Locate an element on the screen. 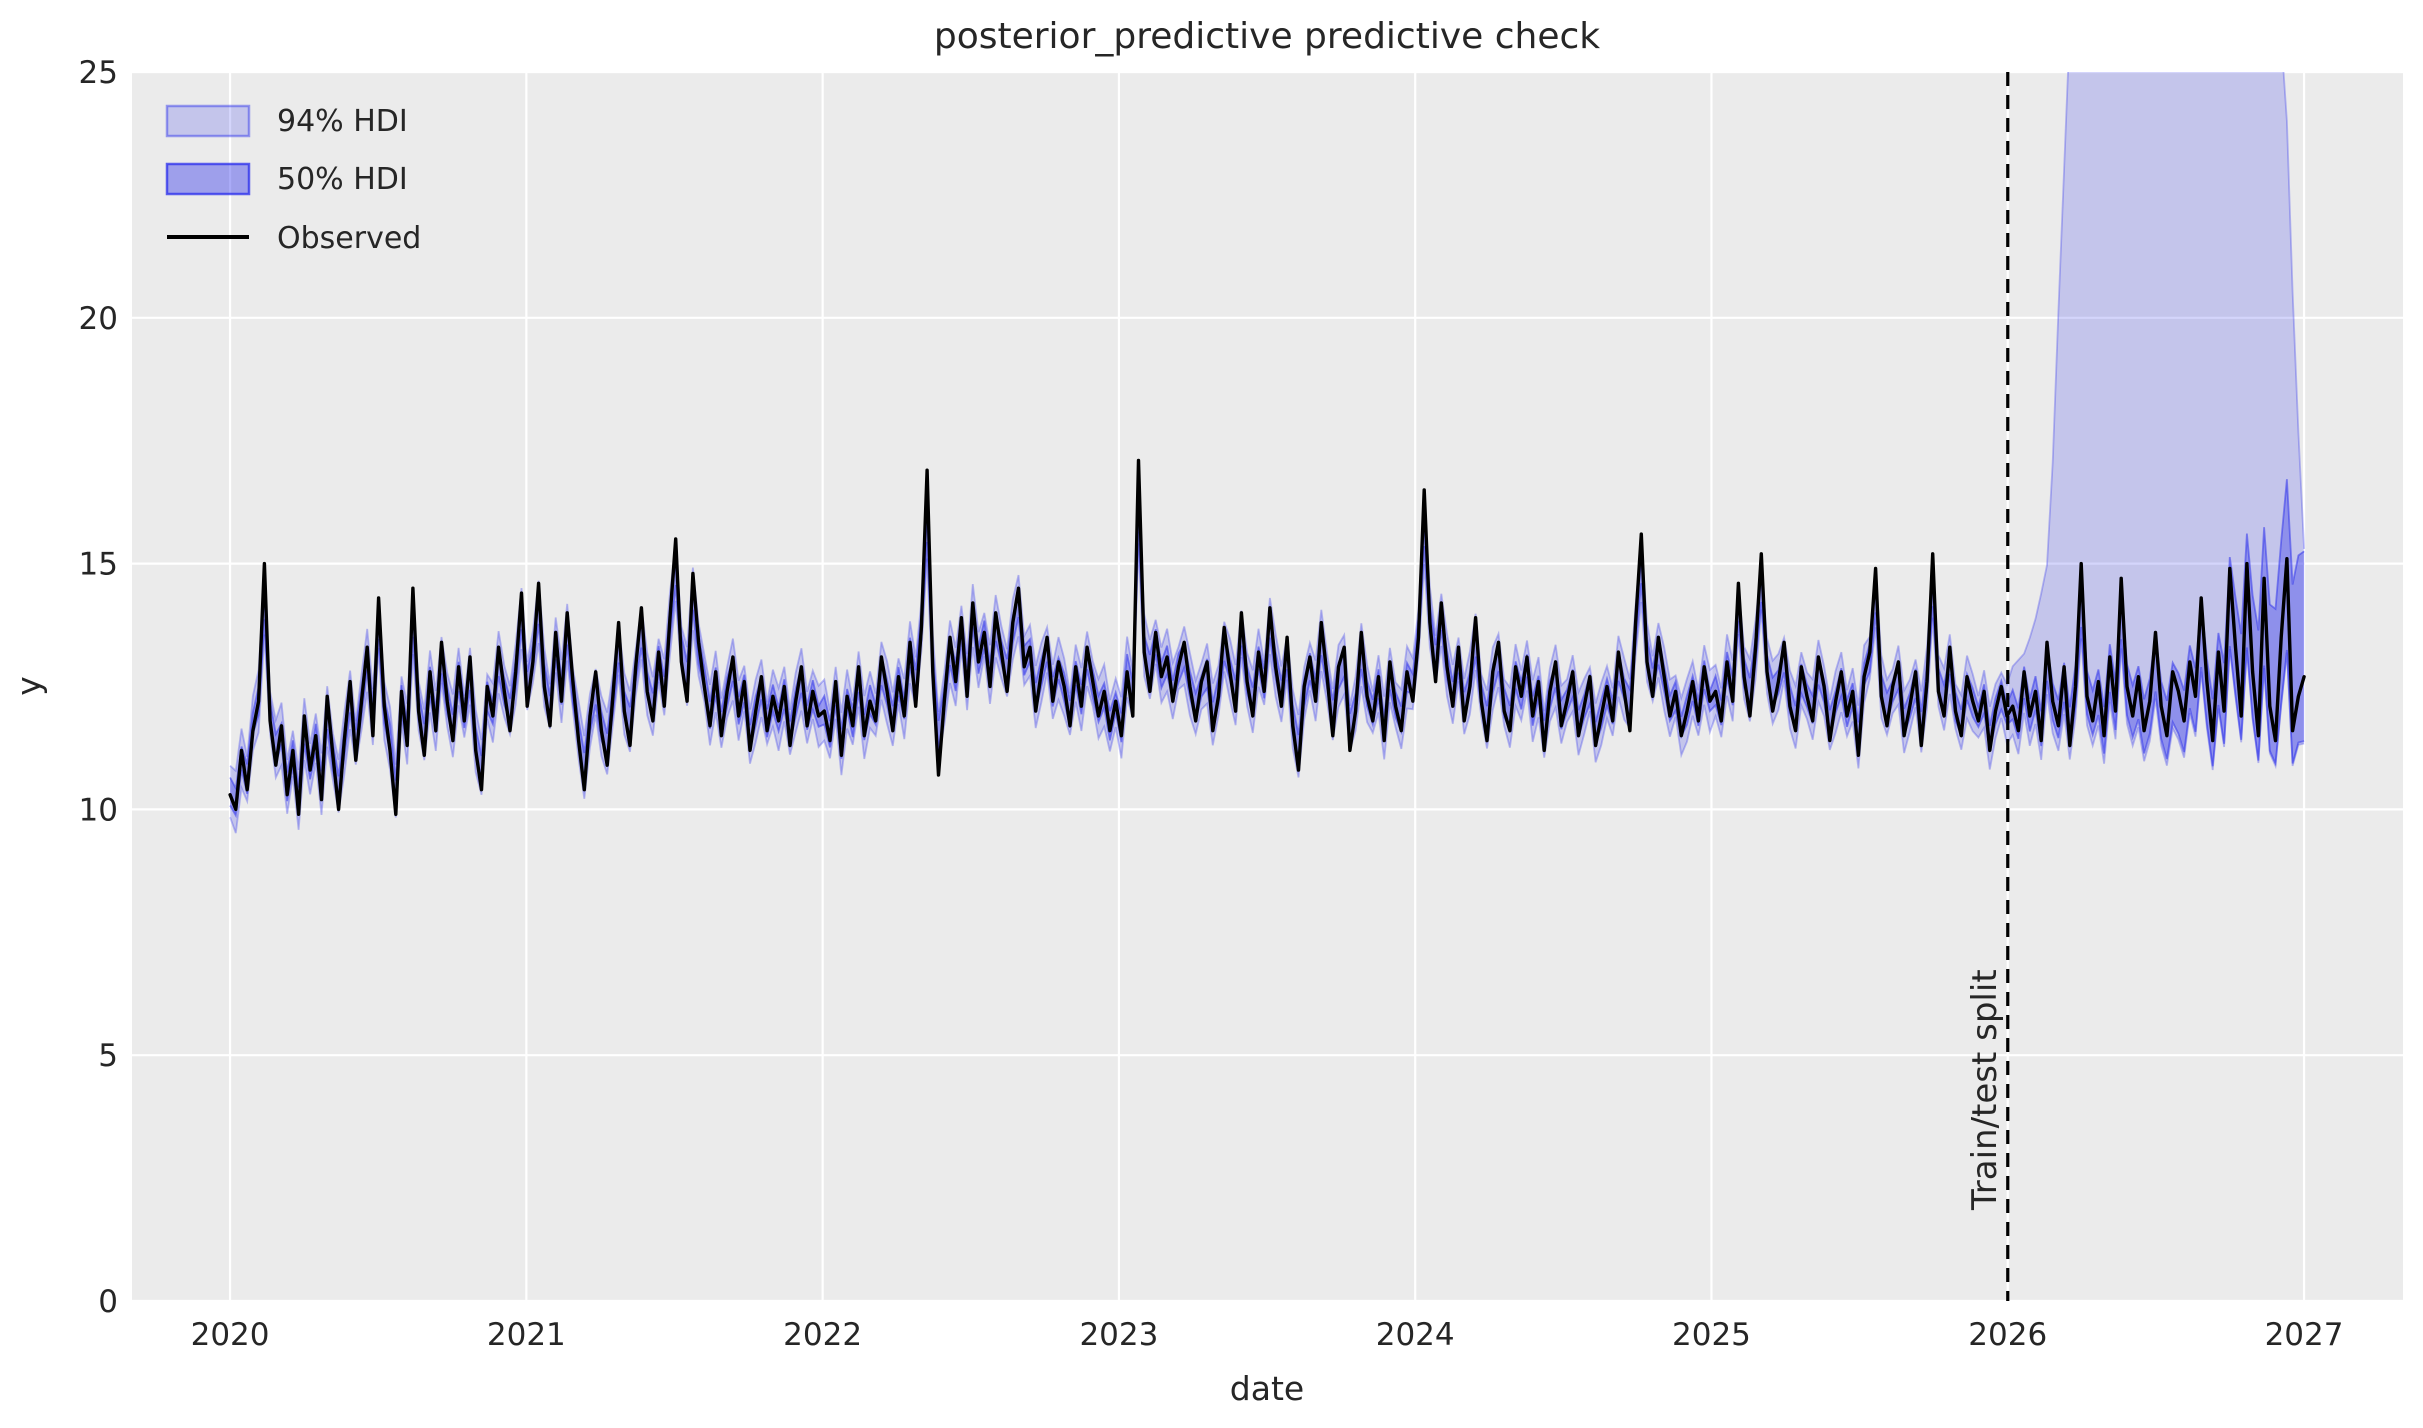 This screenshot has height=1428, width=2423. x-tick-label-2024: 2024 is located at coordinates (1415, 1335).